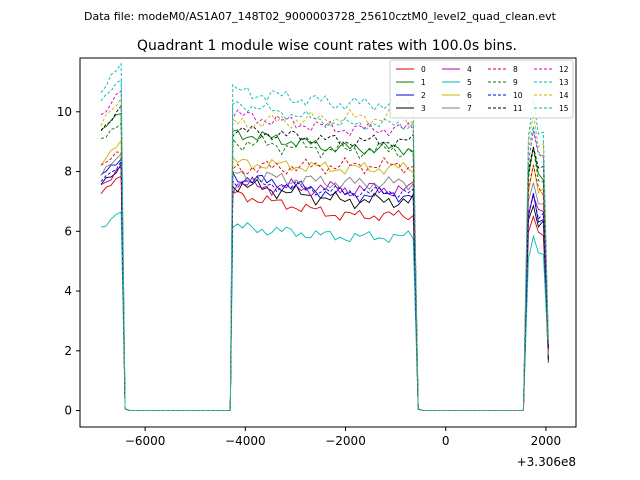 This screenshot has height=480, width=640. What do you see at coordinates (145, 441) in the screenshot?
I see `x-tick-label: −6000` at bounding box center [145, 441].